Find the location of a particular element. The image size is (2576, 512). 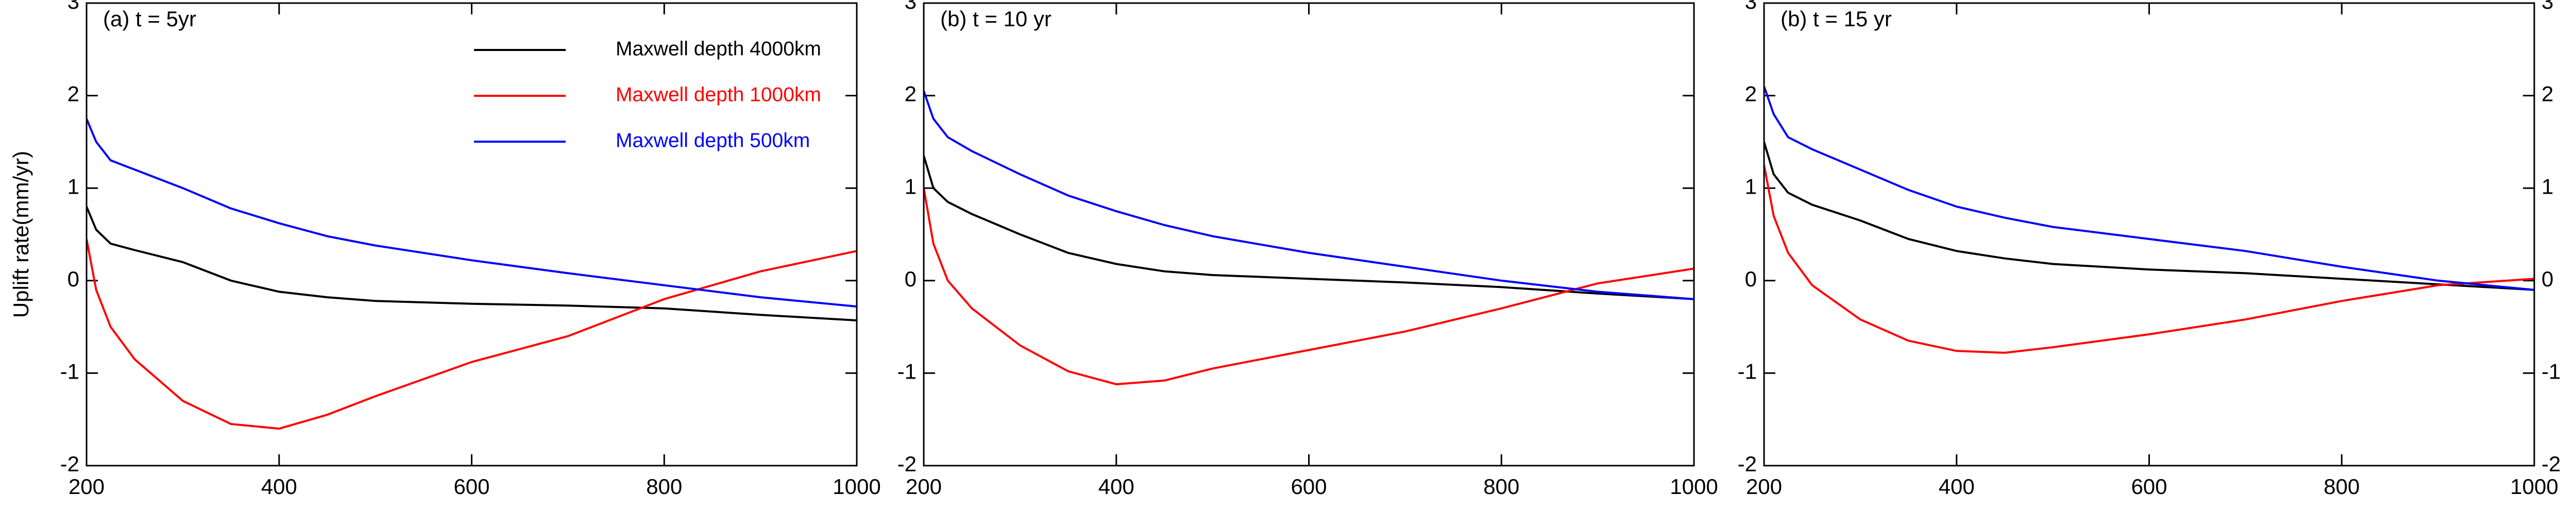

panel-title: (b) t = 10 yr is located at coordinates (996, 19).